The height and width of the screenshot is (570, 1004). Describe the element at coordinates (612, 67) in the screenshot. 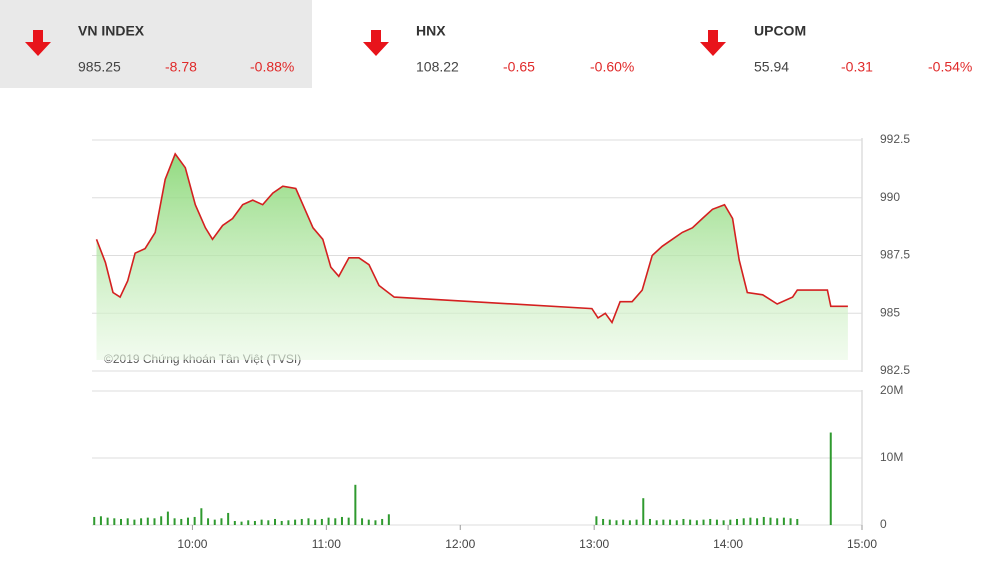

I see `index-percent: -0.60%` at that location.